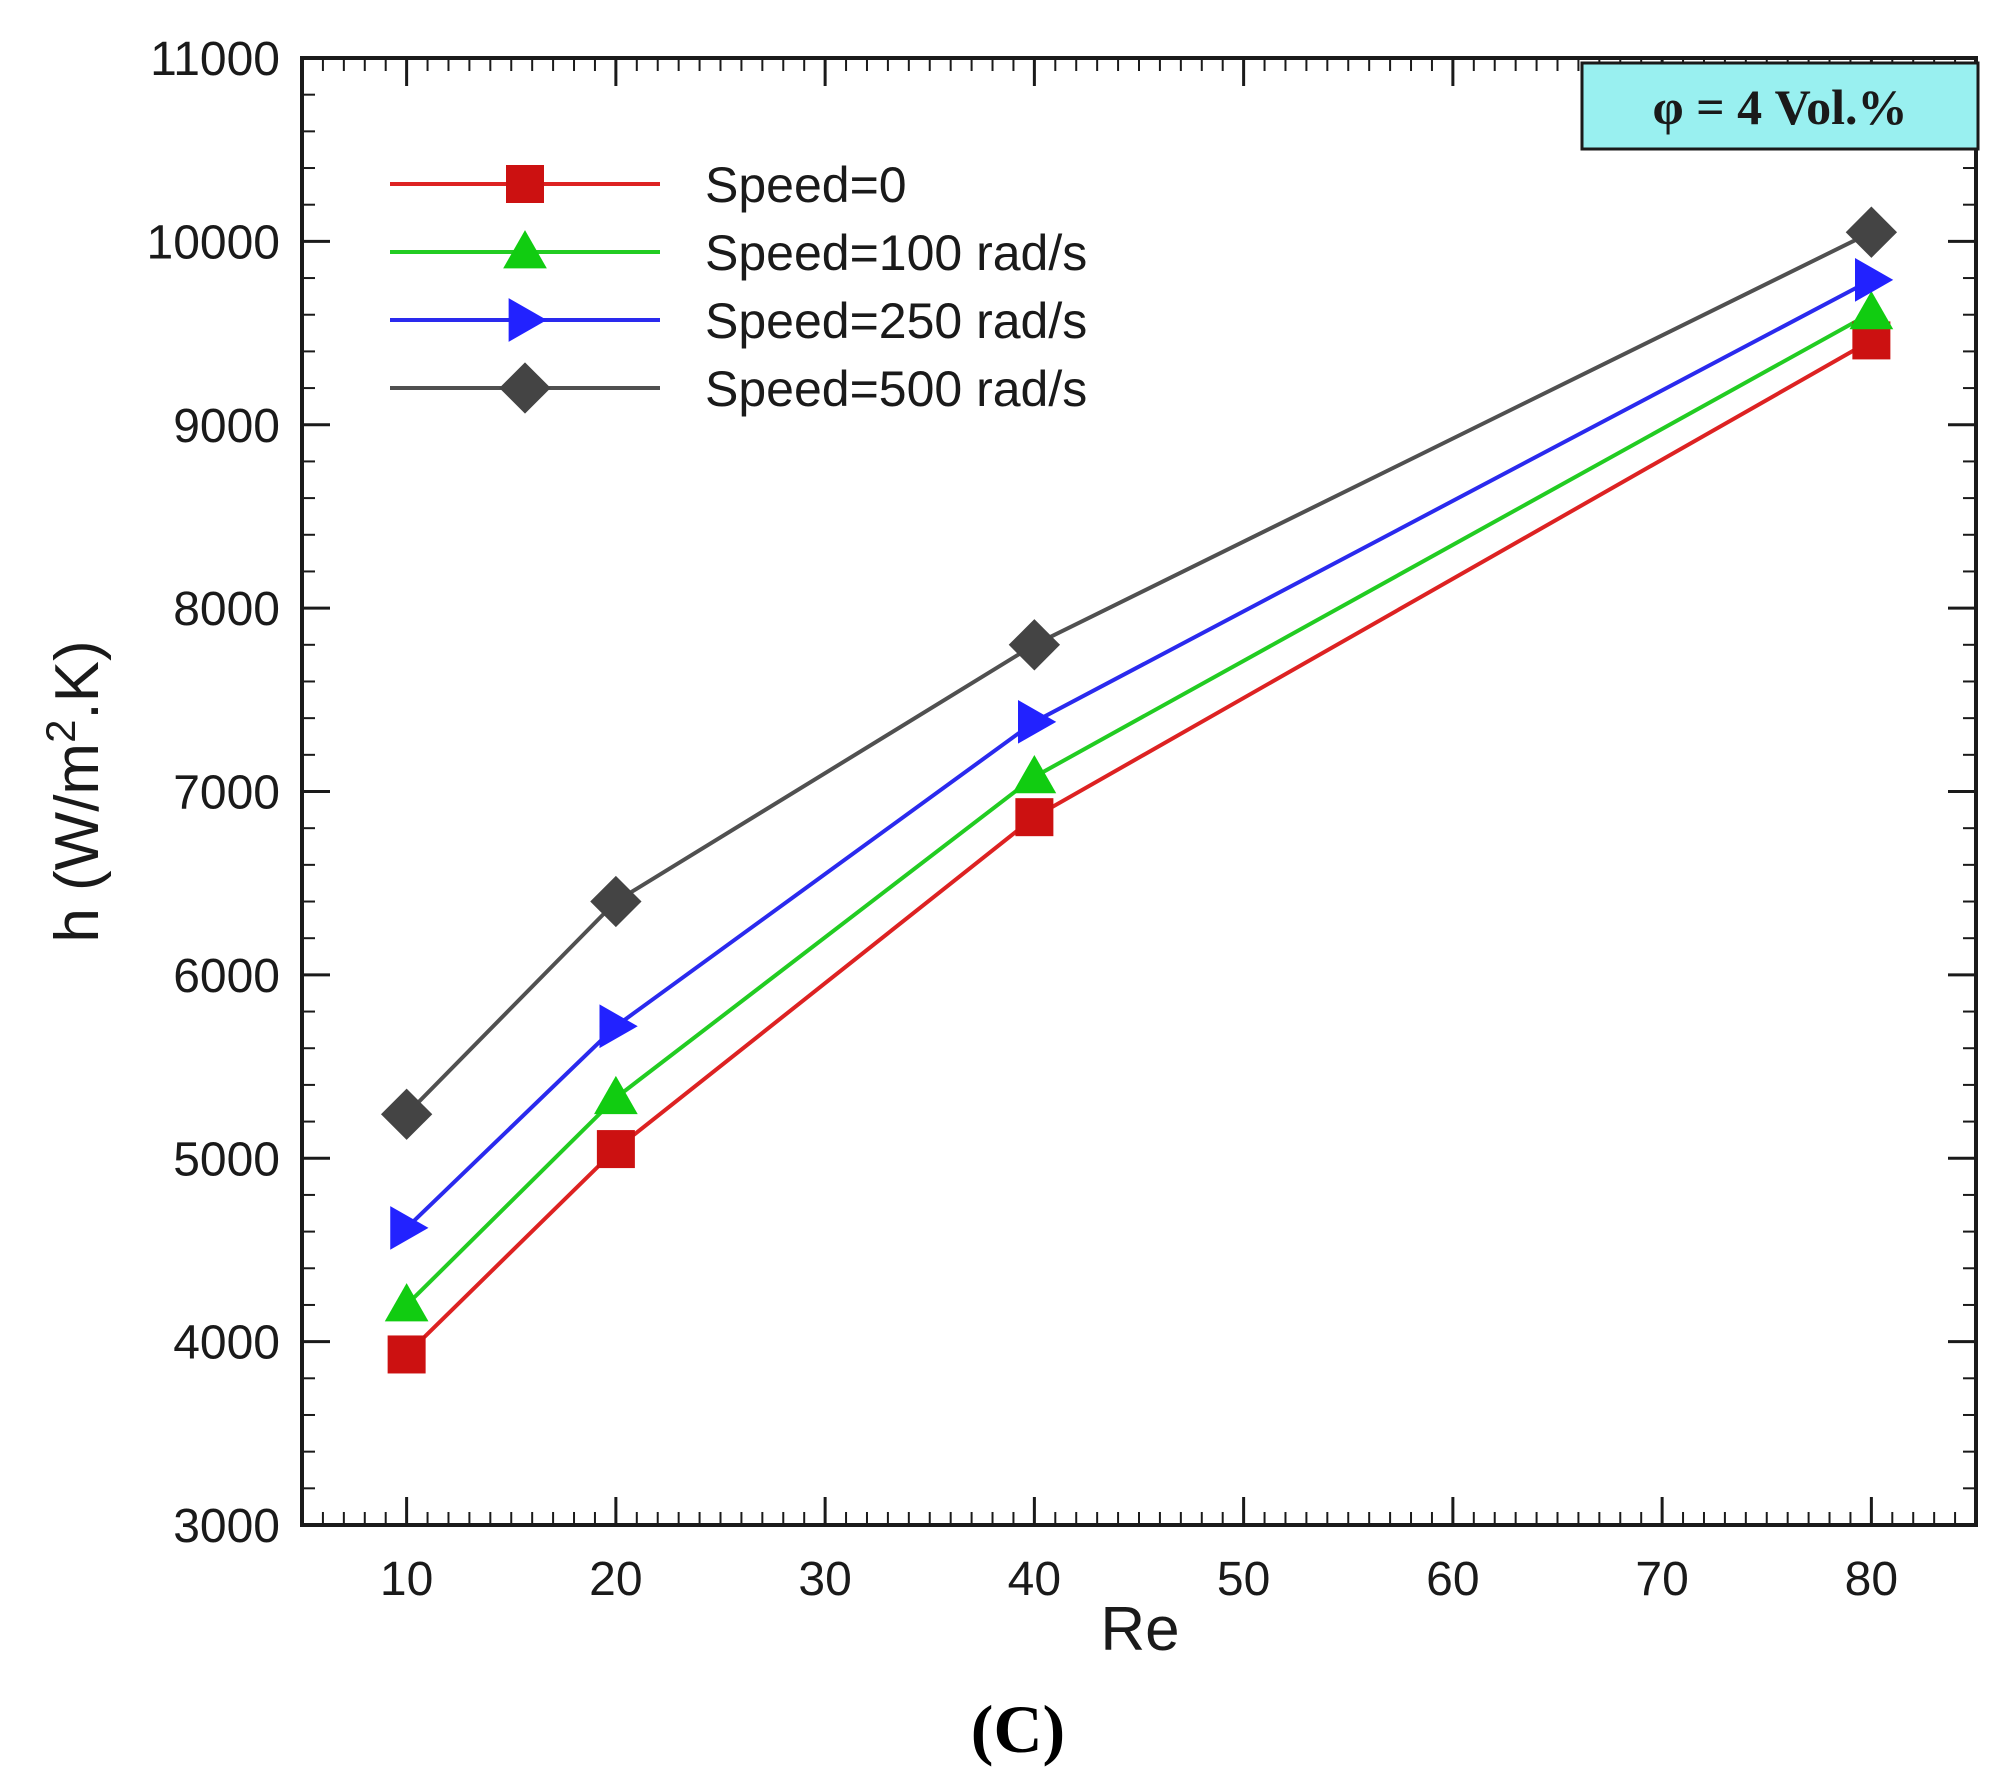 Image resolution: width=2005 pixels, height=1784 pixels. Describe the element at coordinates (226, 976) in the screenshot. I see `y-tick-label: 6000` at that location.